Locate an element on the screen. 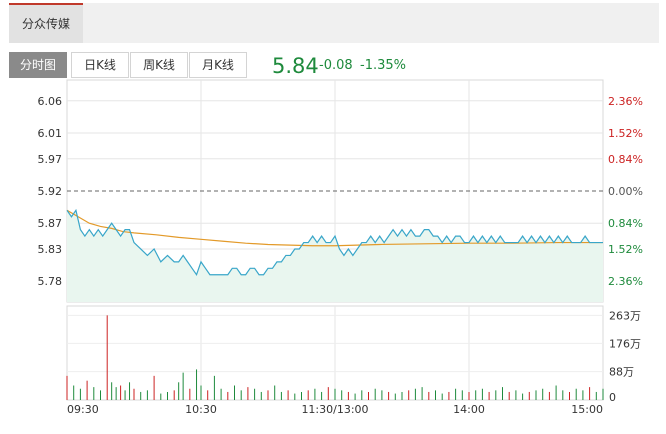  series-lines is located at coordinates (334, 242).